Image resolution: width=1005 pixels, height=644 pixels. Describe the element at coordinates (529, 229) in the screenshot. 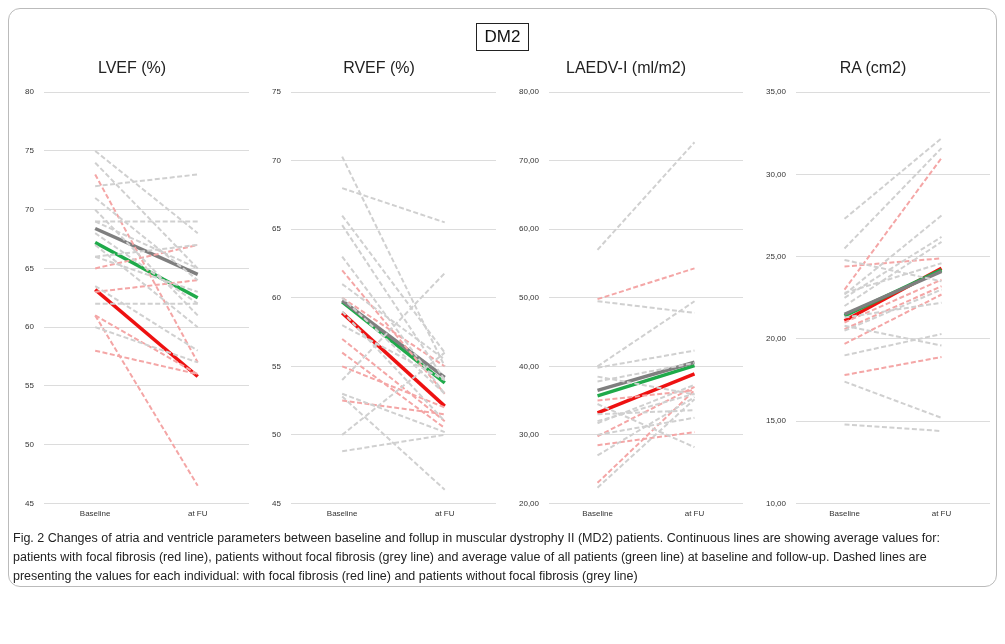

I see `y-tick-label: 60,00` at that location.